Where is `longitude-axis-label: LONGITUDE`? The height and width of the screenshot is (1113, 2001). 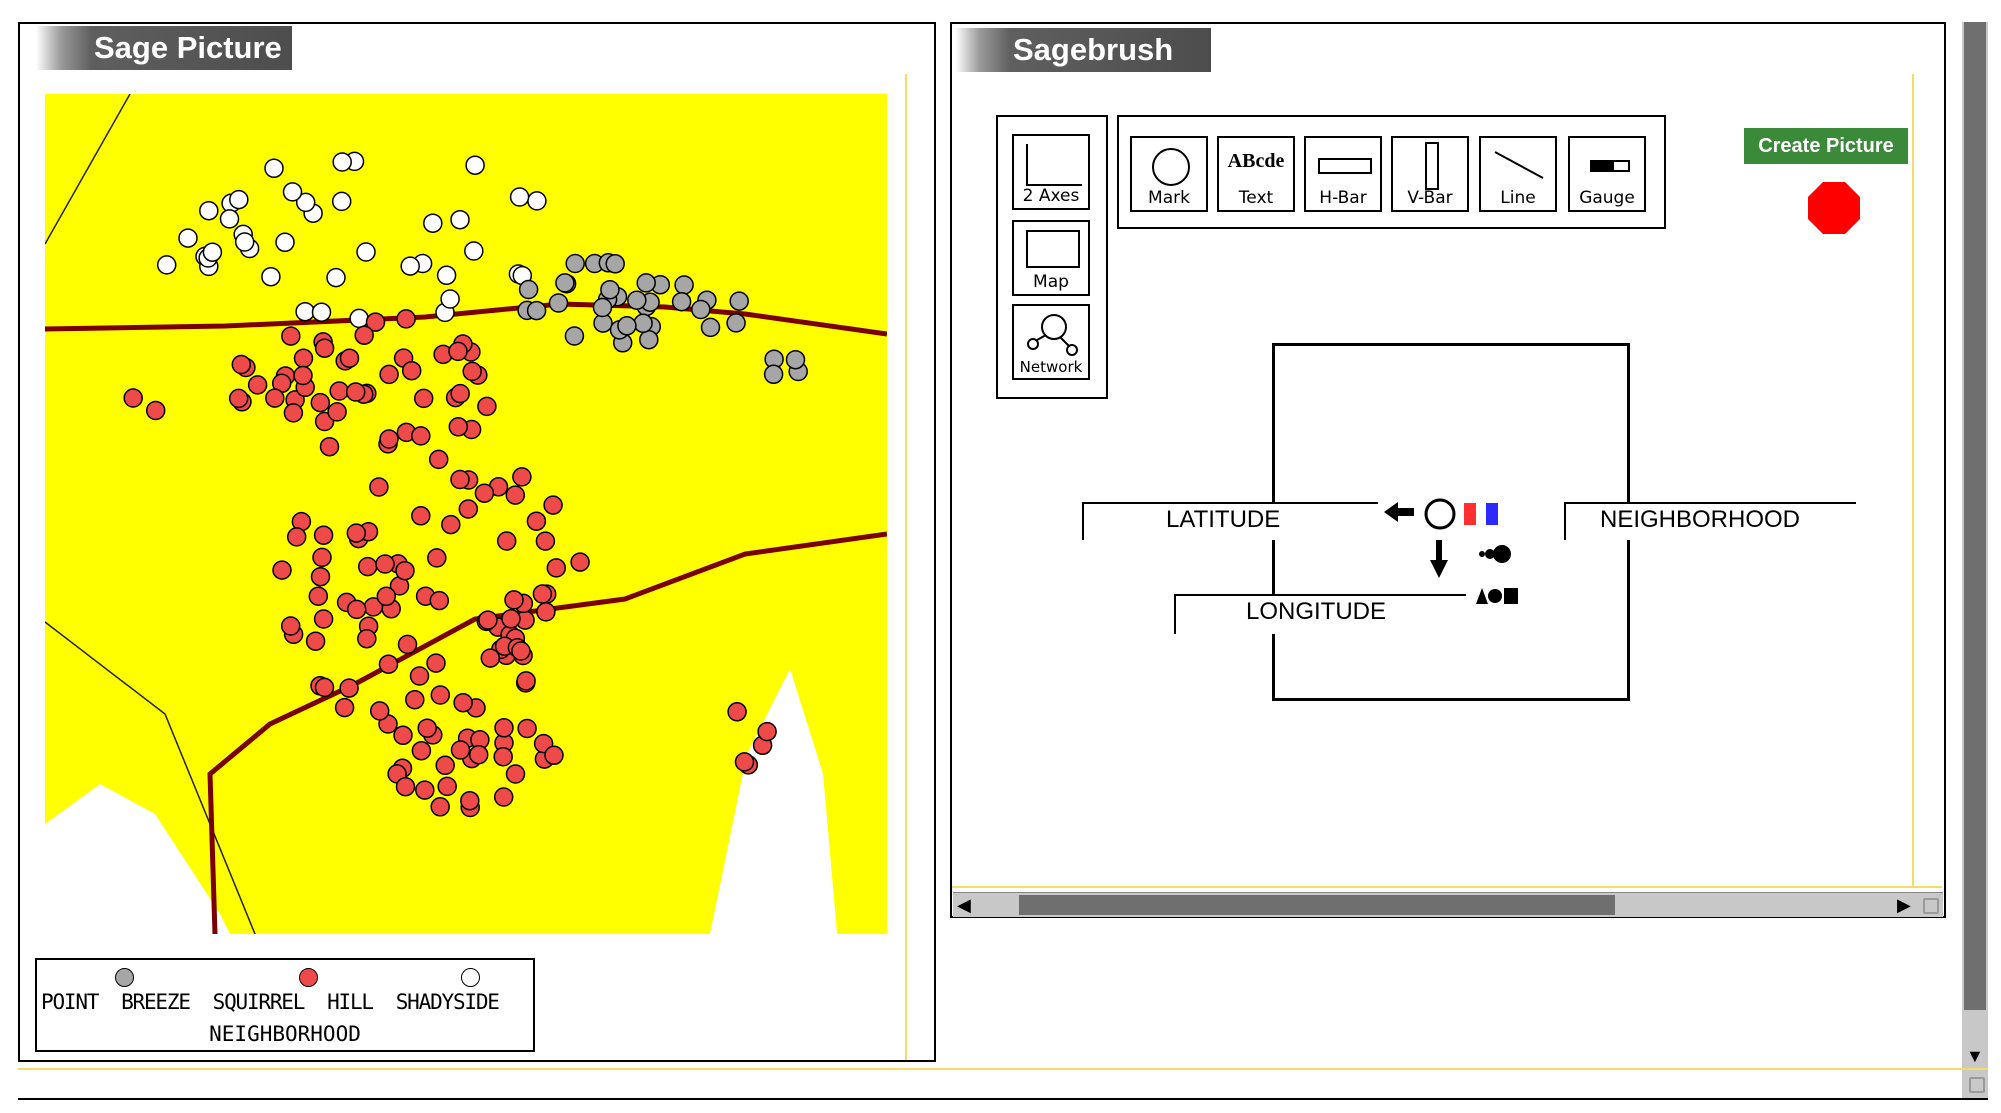
longitude-axis-label: LONGITUDE is located at coordinates (1316, 611).